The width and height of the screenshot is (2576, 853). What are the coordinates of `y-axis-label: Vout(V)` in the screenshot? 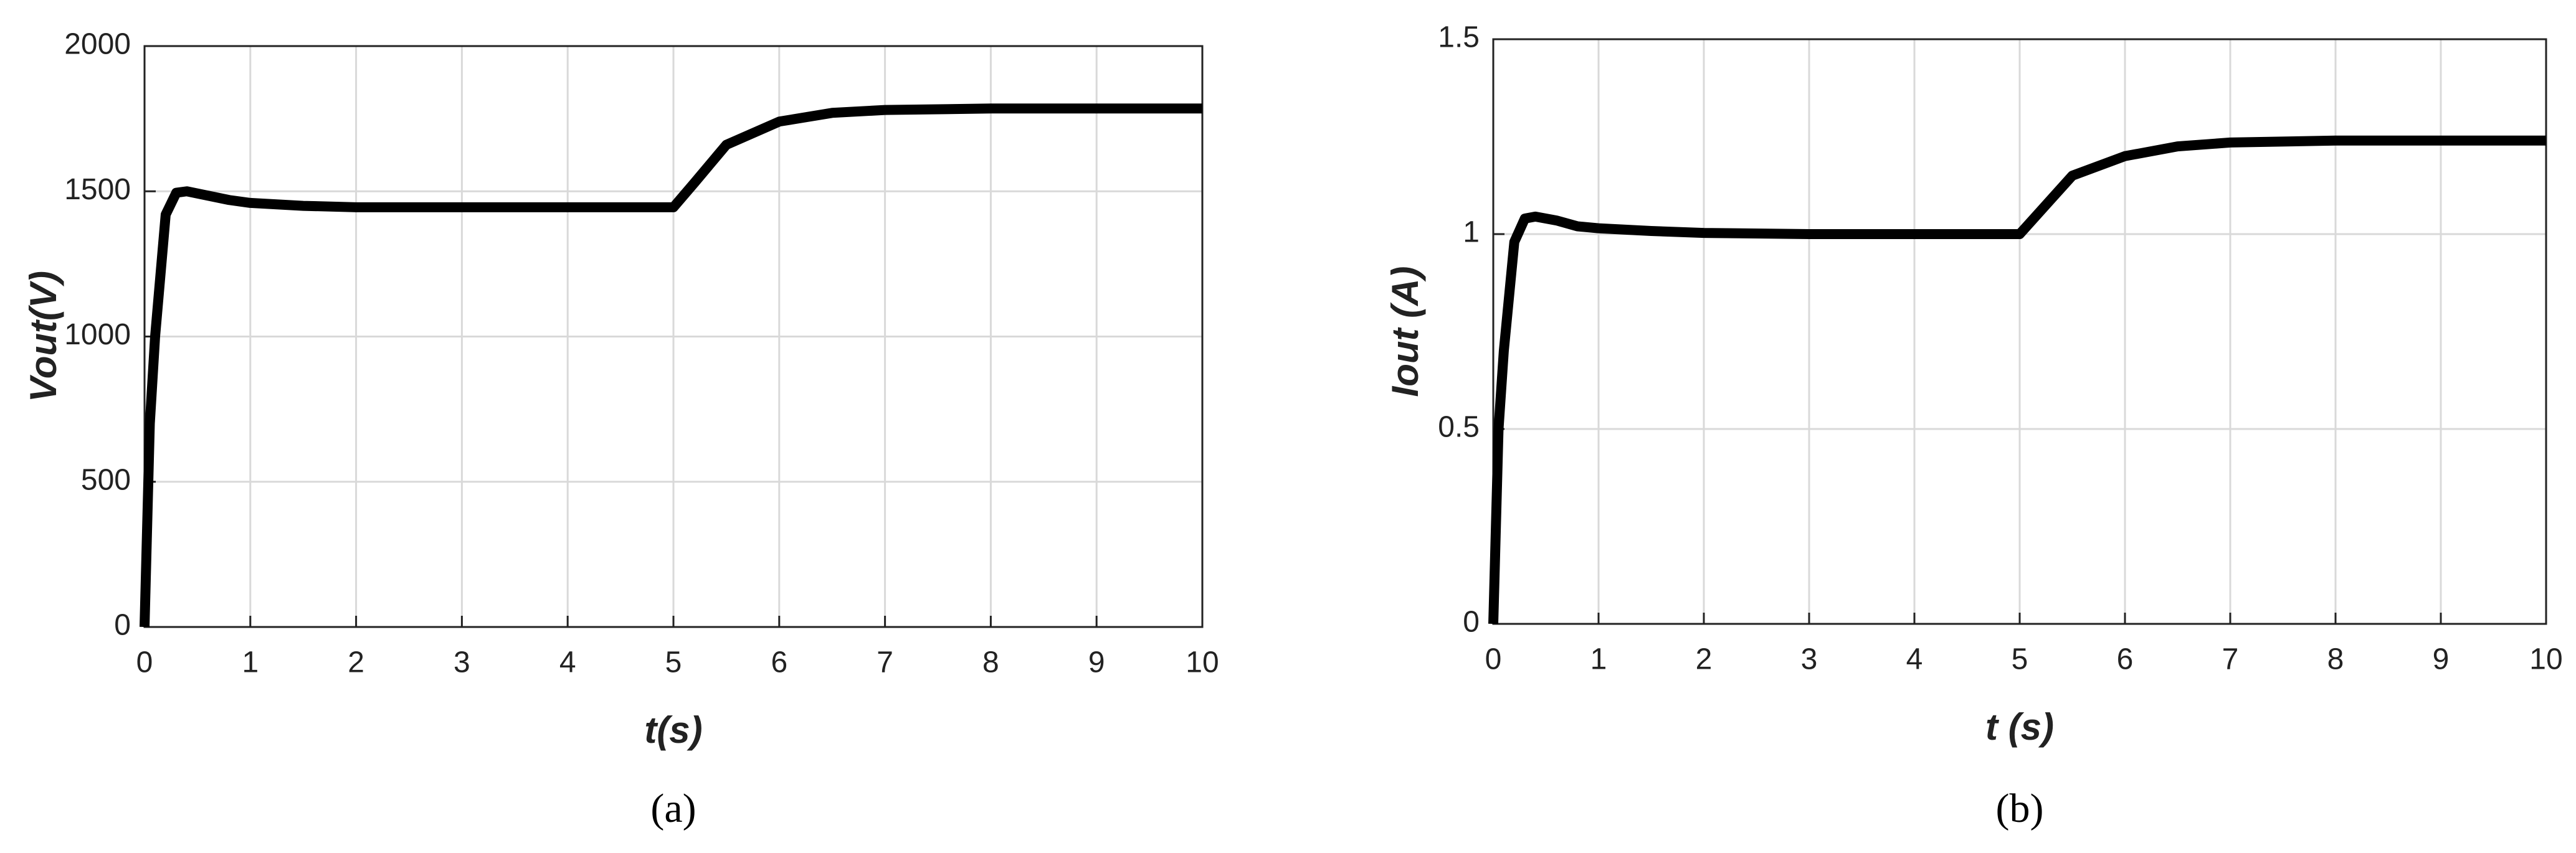 It's located at (43, 337).